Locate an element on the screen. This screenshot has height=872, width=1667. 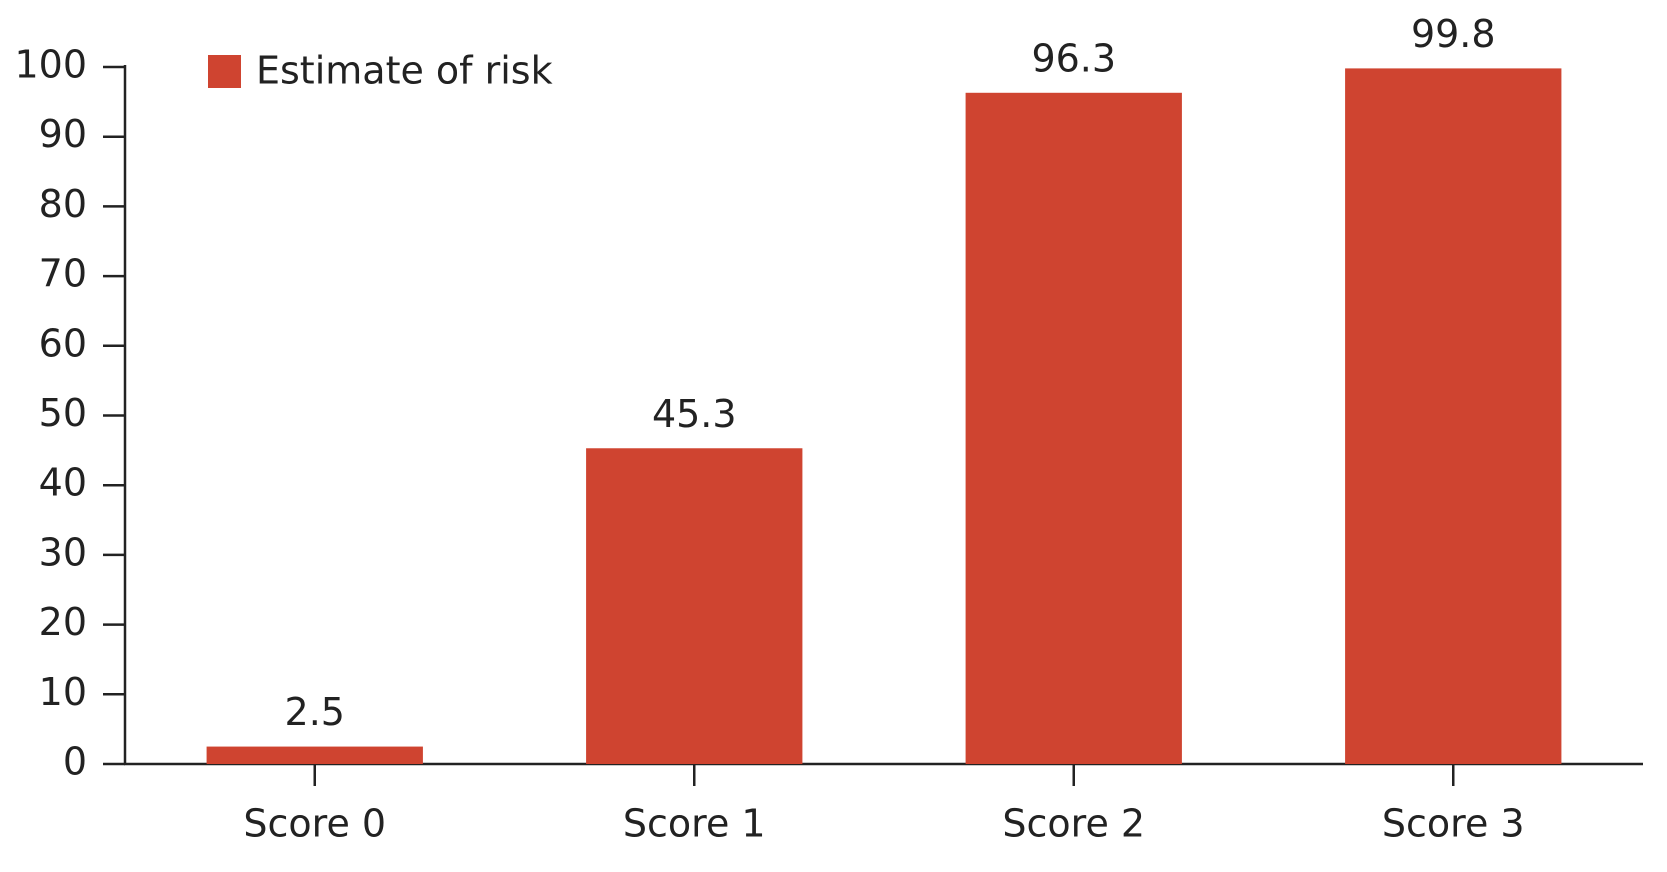
value-label: 99.8 is located at coordinates (1453, 34).